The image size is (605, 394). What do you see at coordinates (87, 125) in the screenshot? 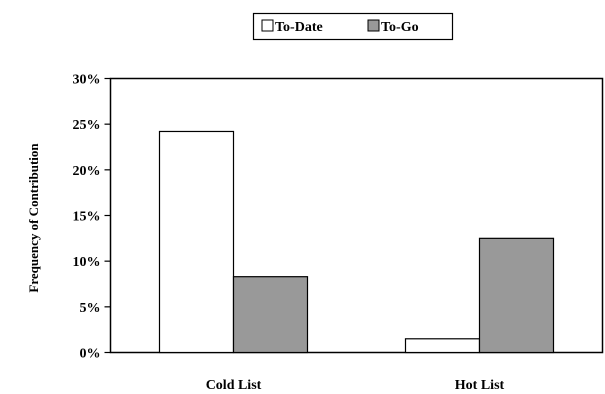
I see `y-tick-label: 25%` at bounding box center [87, 125].